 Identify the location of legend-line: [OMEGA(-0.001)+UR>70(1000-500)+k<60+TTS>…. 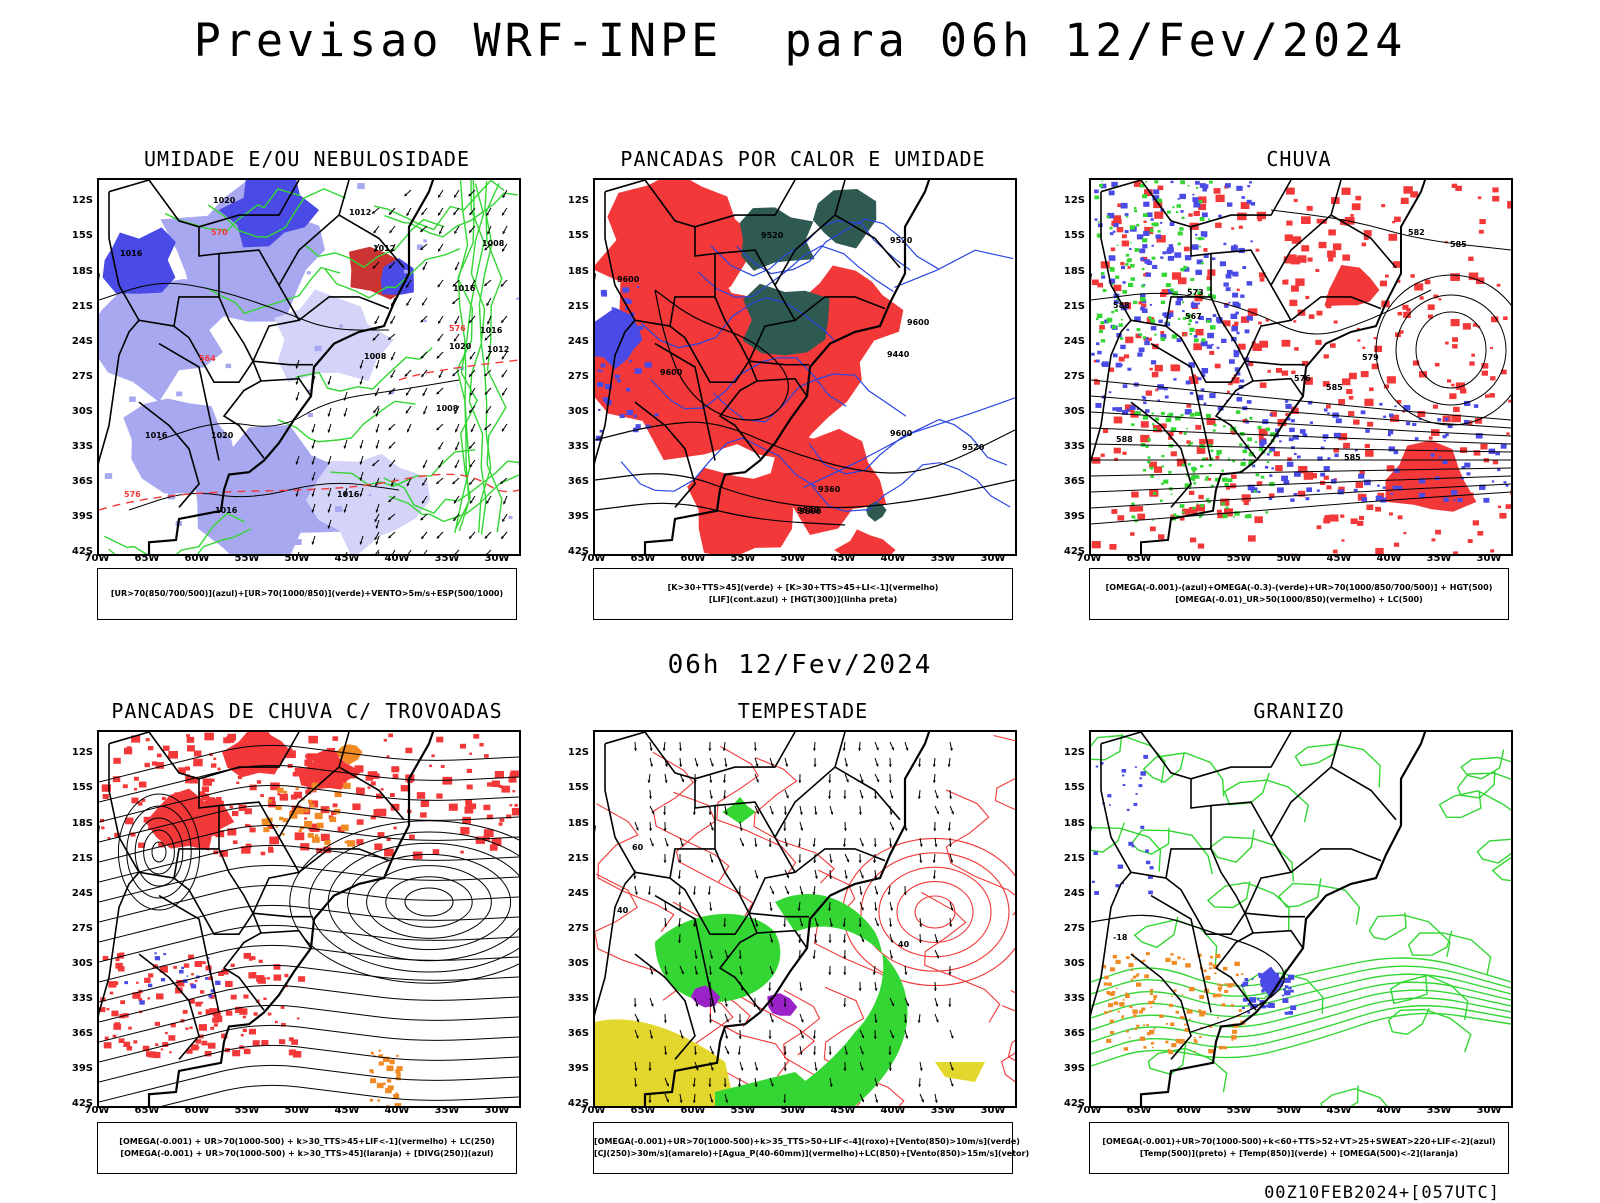
(1299, 1142).